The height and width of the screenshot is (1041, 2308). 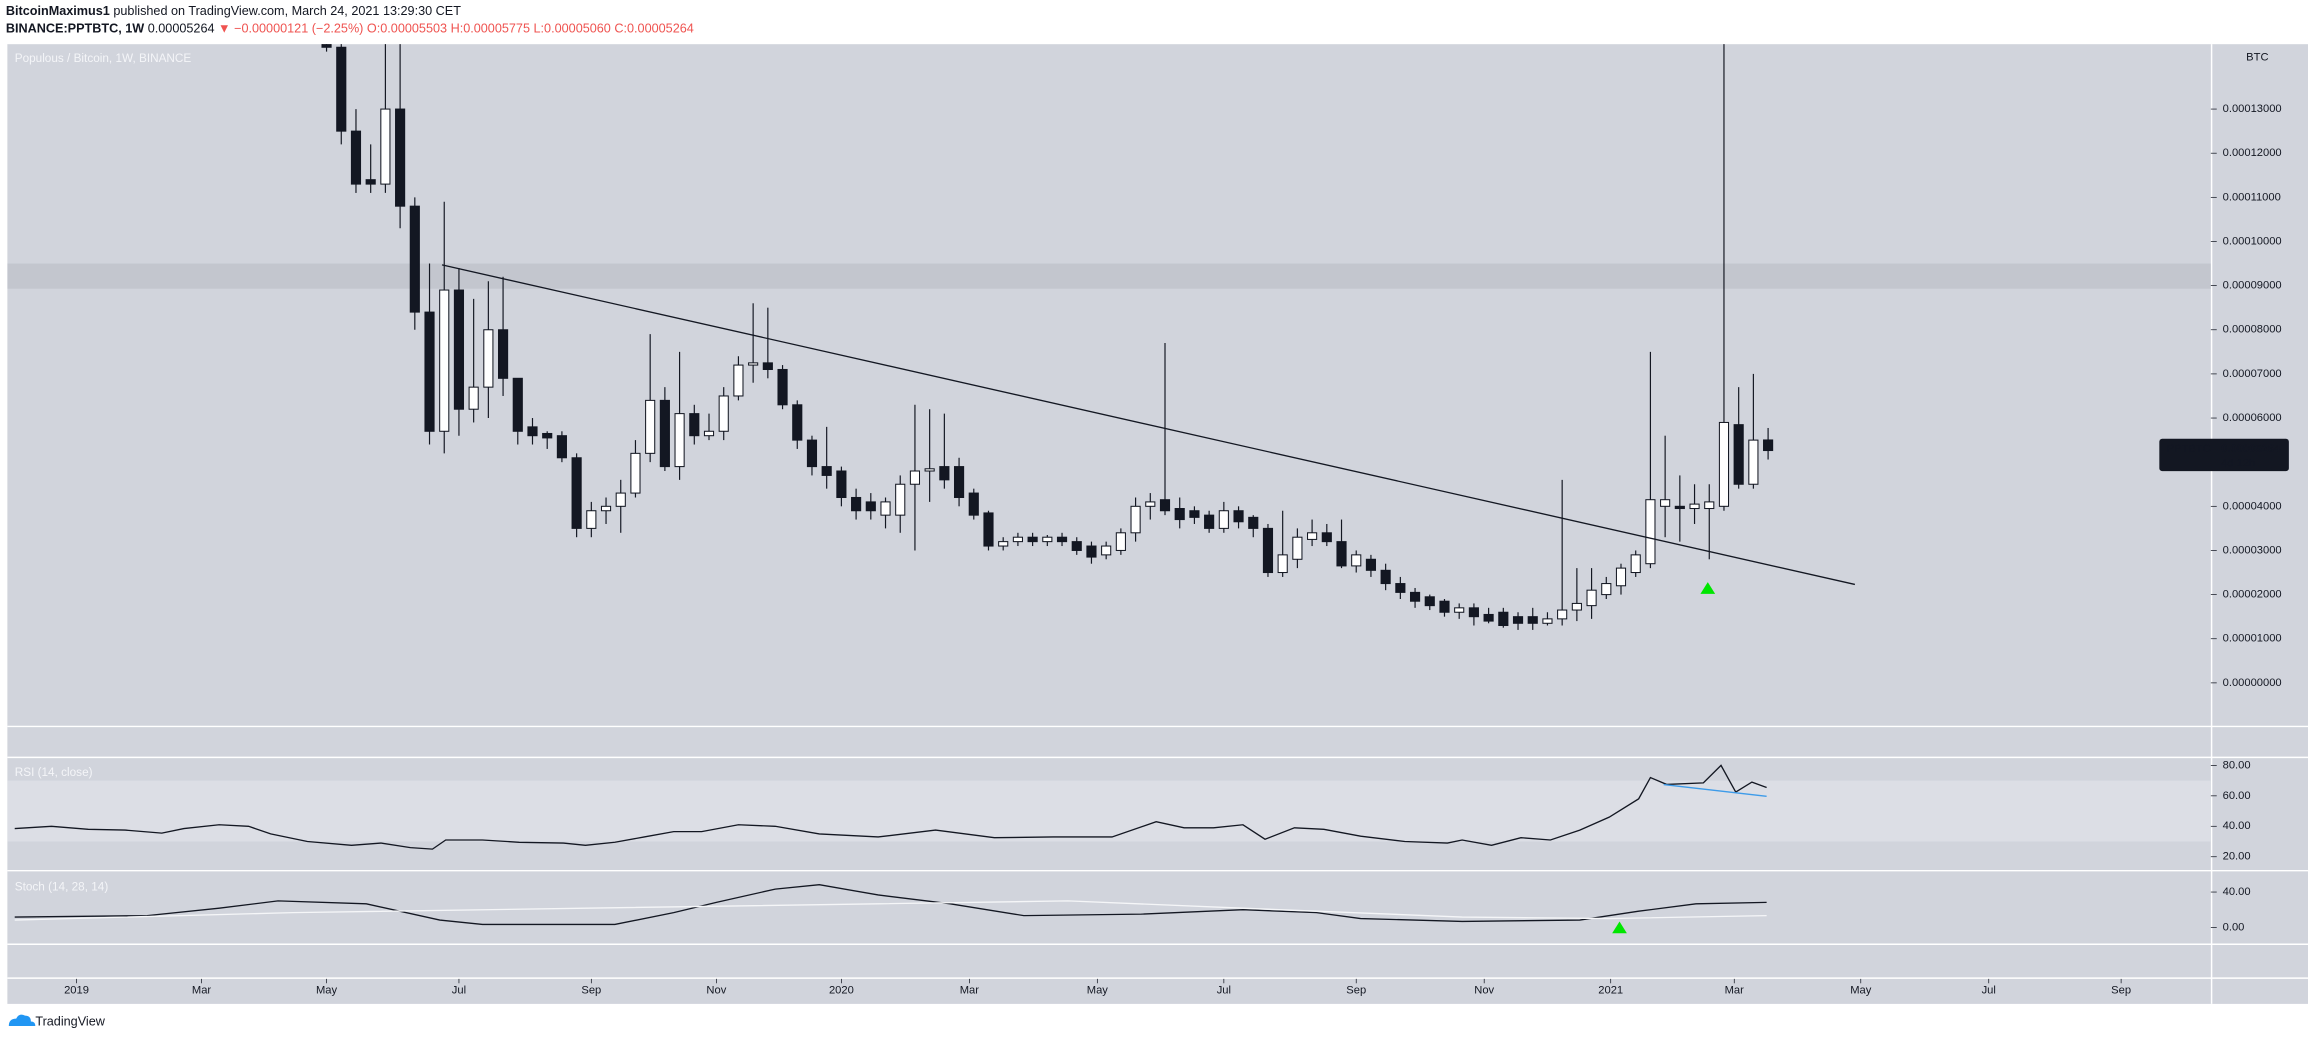 What do you see at coordinates (70, 1022) in the screenshot?
I see `brand-name: TradingView` at bounding box center [70, 1022].